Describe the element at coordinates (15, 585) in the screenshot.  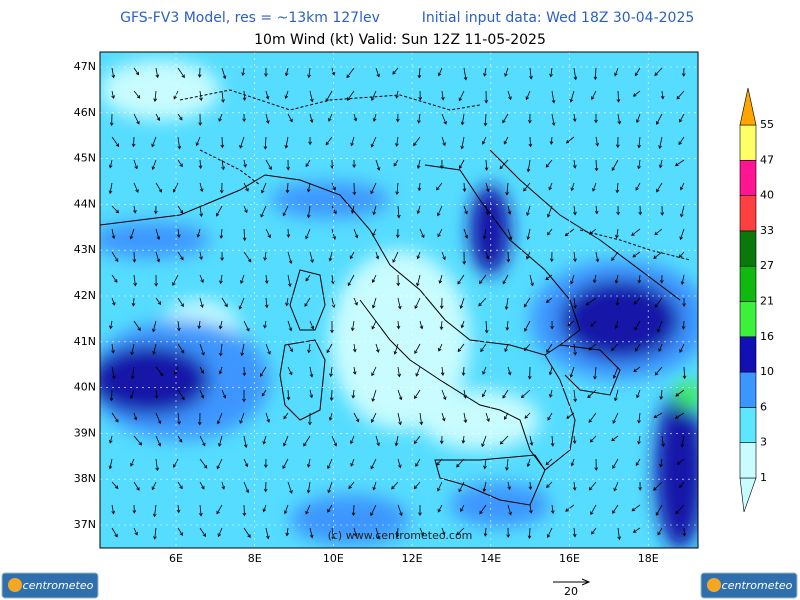
I see `logo-icon` at that location.